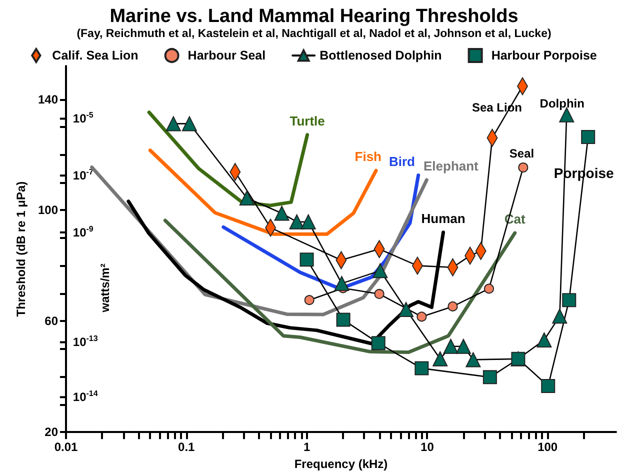 The height and width of the screenshot is (475, 628). I want to click on x-tick-label: 10, so click(427, 447).